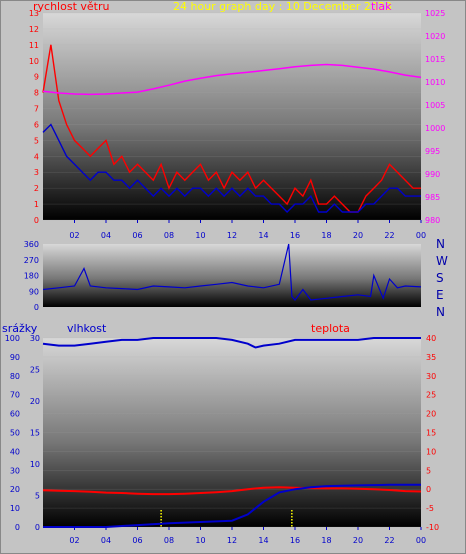  What do you see at coordinates (432, 197) in the screenshot?
I see `y-tick-label-right: 985` at bounding box center [432, 197].